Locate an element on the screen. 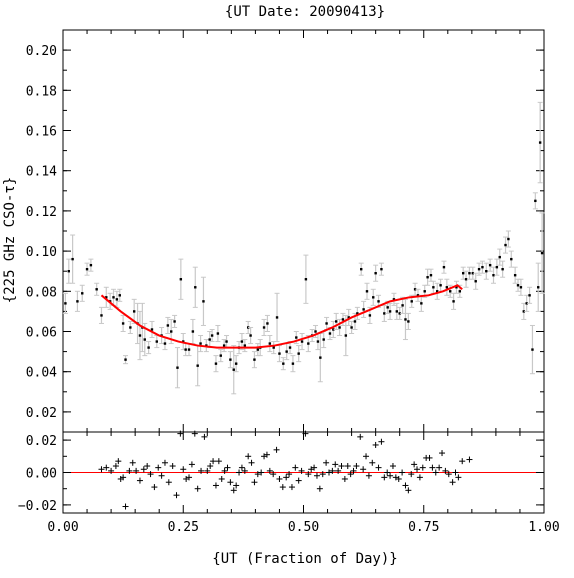  y-tick-label: 0.14 is located at coordinates (41, 172).